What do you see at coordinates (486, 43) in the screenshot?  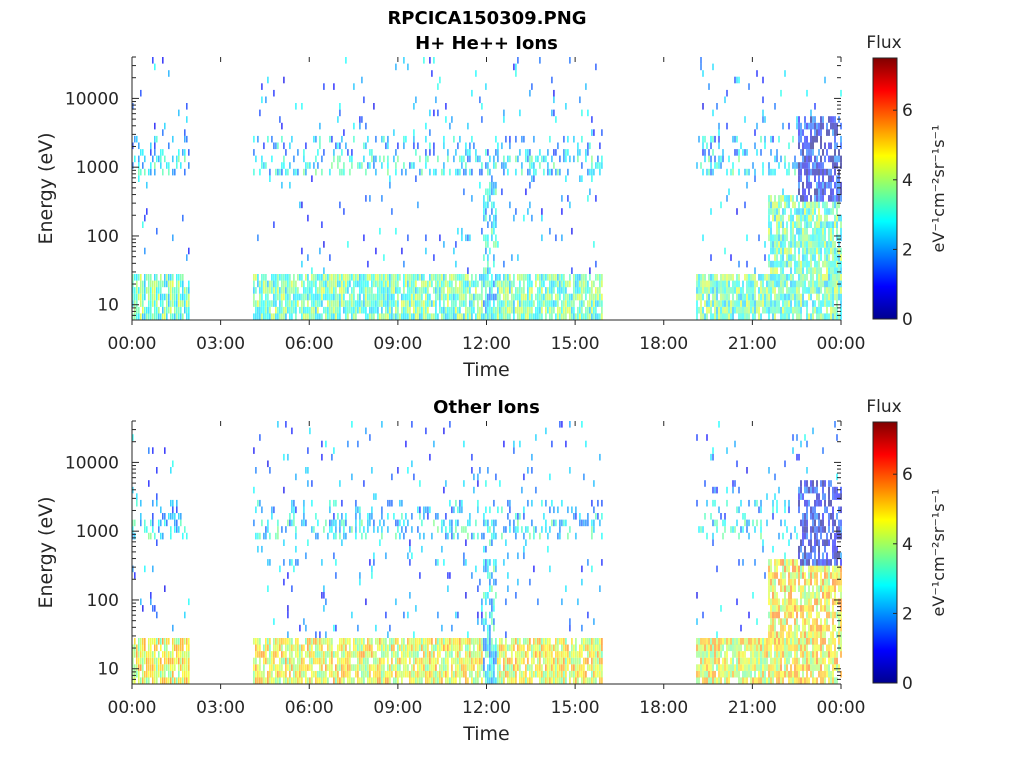 I see `panel-title: H+ He++ Ions` at bounding box center [486, 43].